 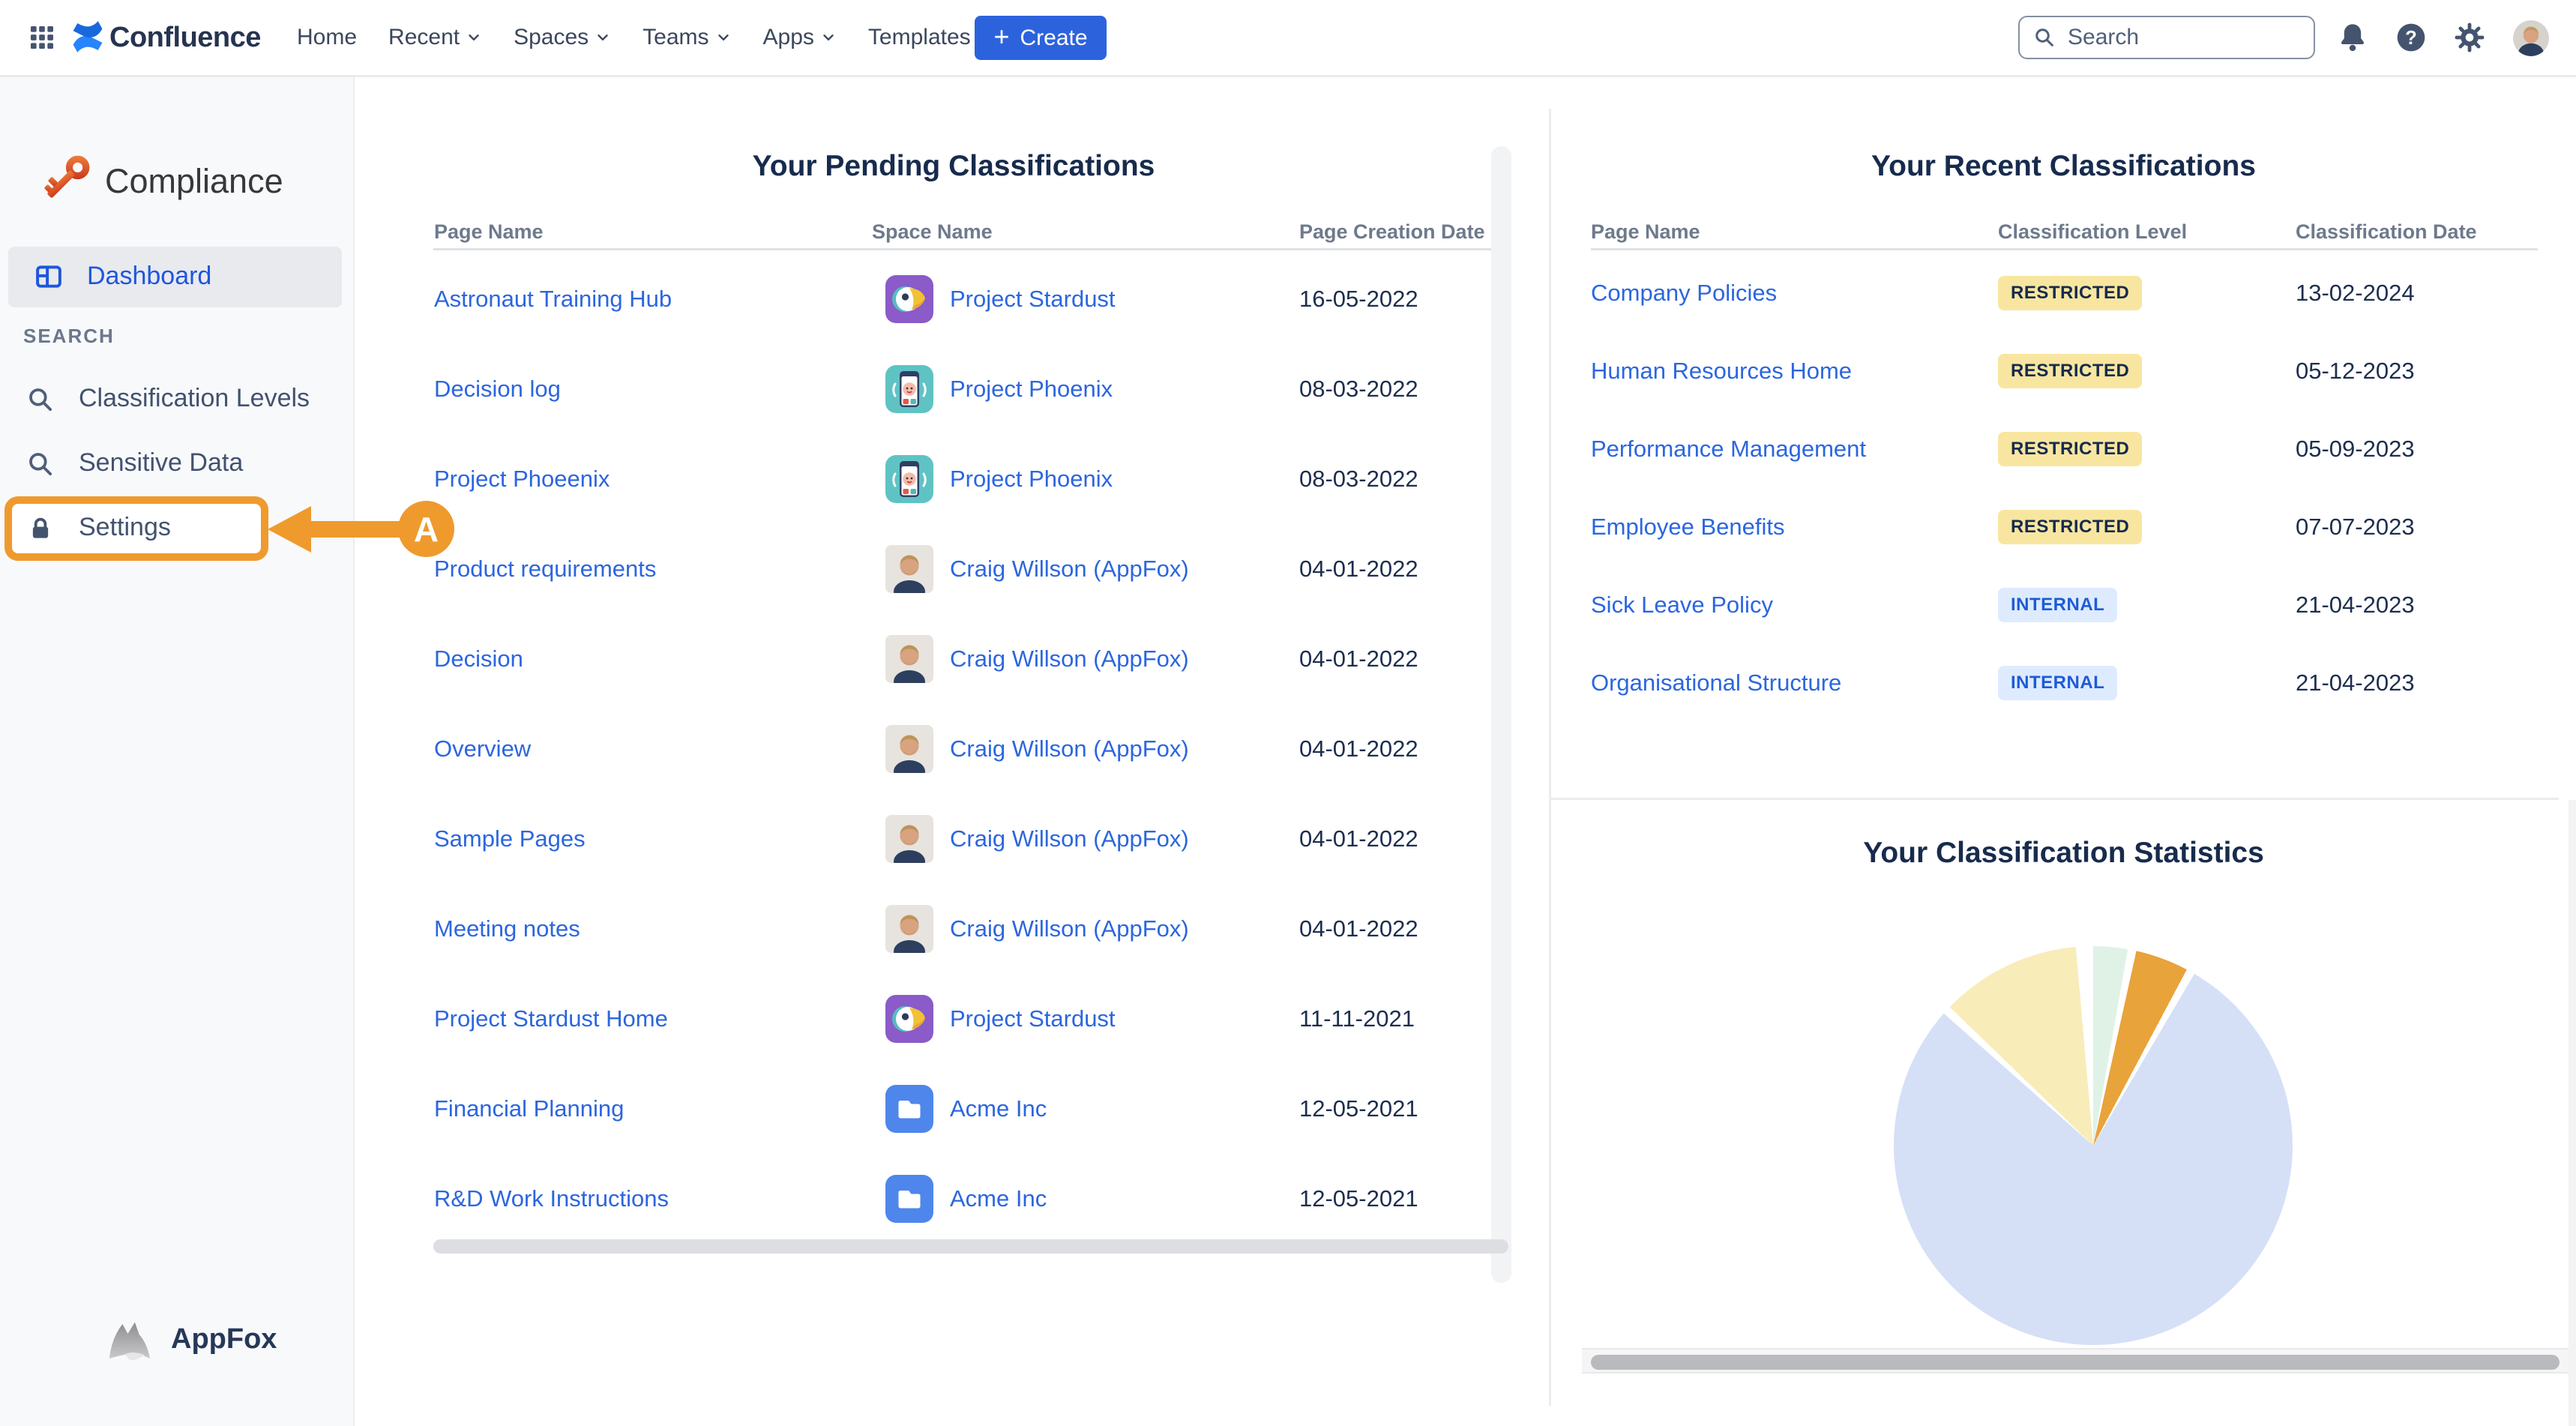 What do you see at coordinates (1645, 231) in the screenshot?
I see `column-header-page-name: Page Name` at bounding box center [1645, 231].